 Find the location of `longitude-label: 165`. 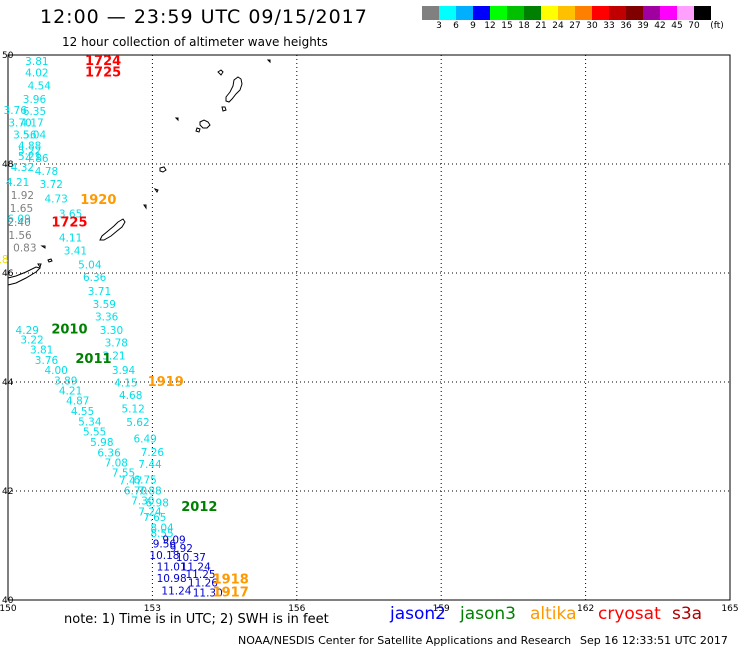

longitude-label: 165 is located at coordinates (729, 609).